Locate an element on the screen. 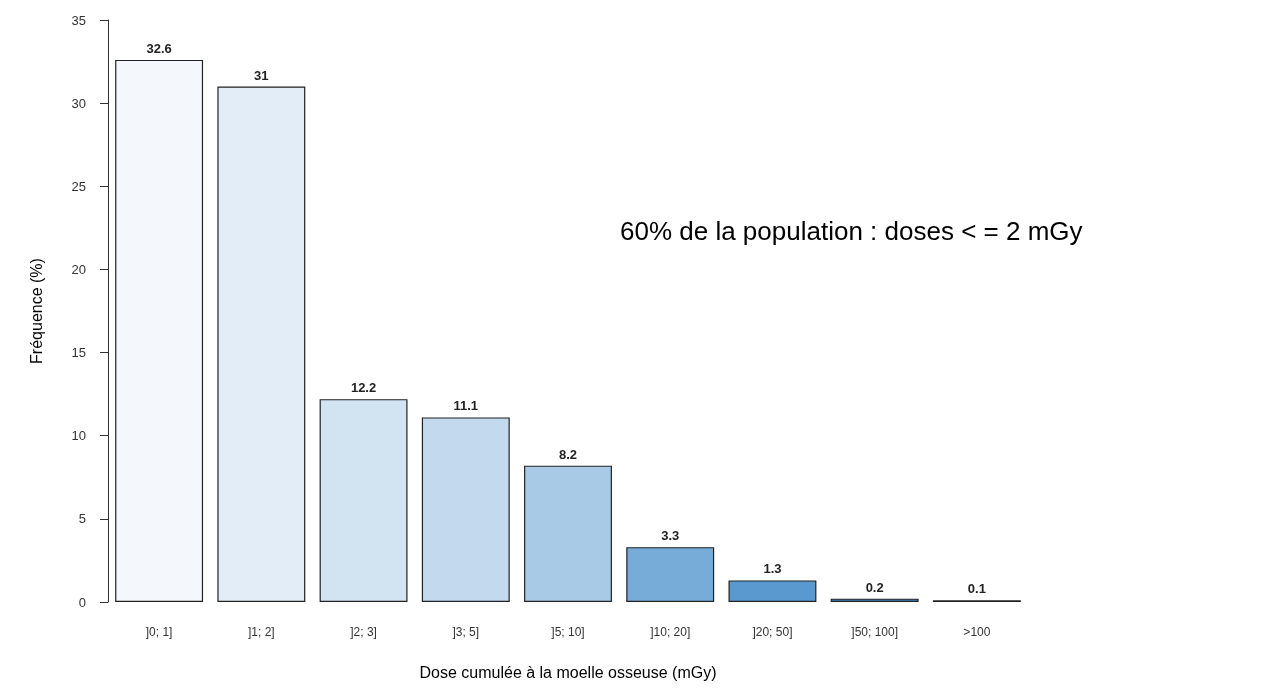  y-tick-label: 15 is located at coordinates (78, 353).